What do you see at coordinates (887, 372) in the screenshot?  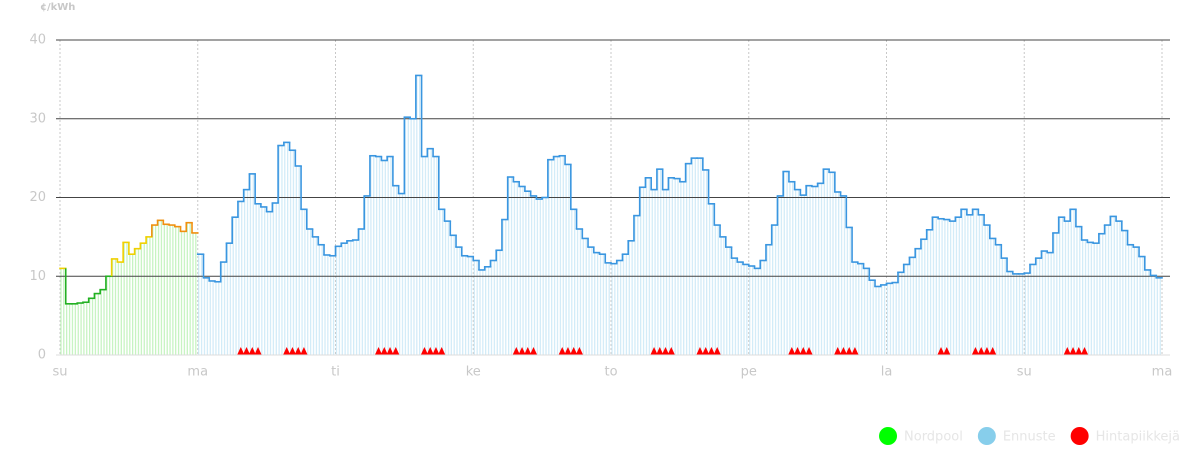 I see `x-tick-label: la` at bounding box center [887, 372].